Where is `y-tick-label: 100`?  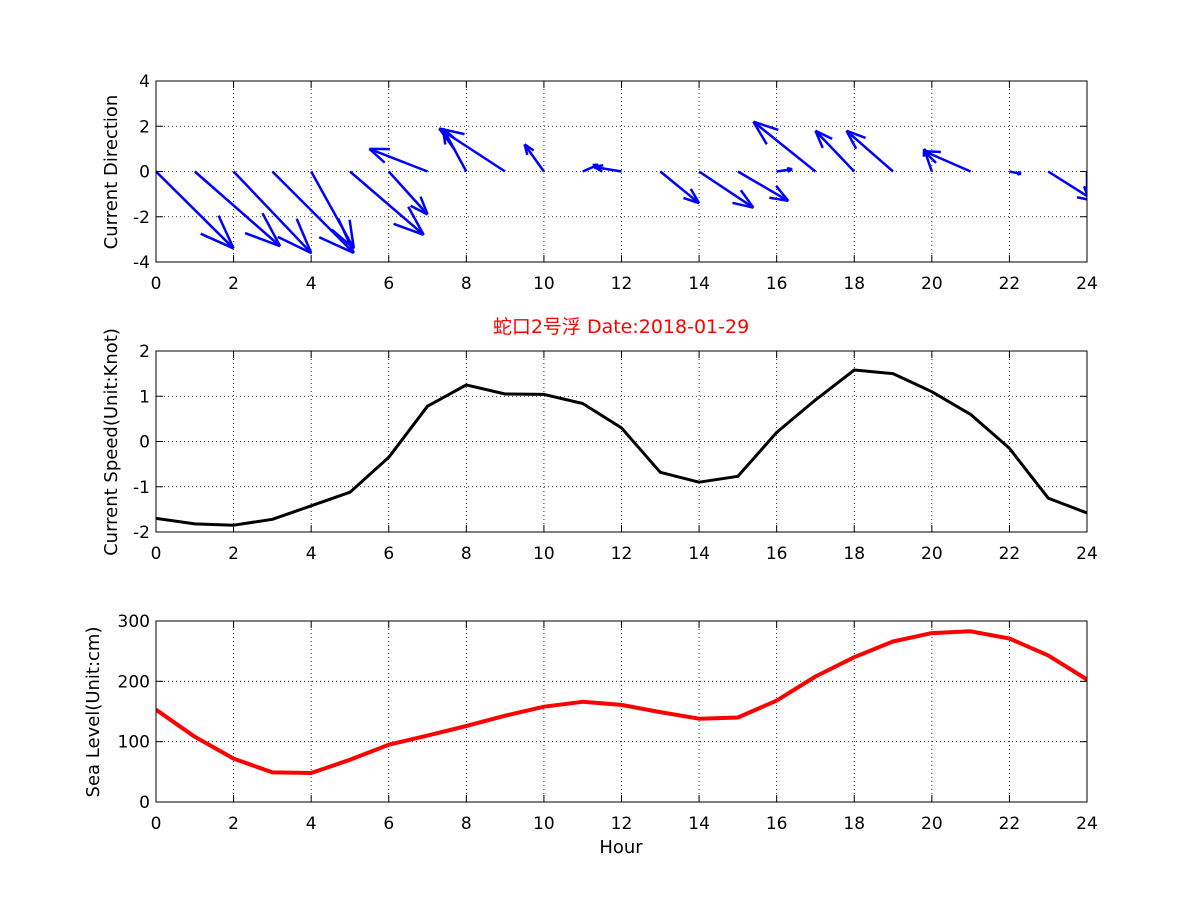 y-tick-label: 100 is located at coordinates (134, 743).